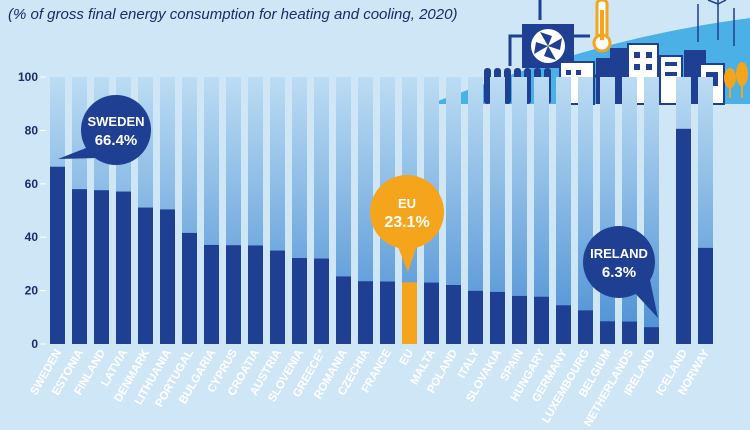 The image size is (750, 430). I want to click on bar-ireland, so click(651, 335).